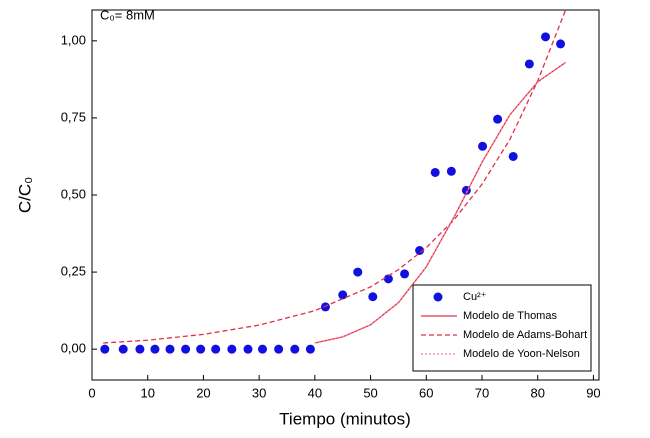  I want to click on annotation: C₀= 8mM, so click(127, 14).